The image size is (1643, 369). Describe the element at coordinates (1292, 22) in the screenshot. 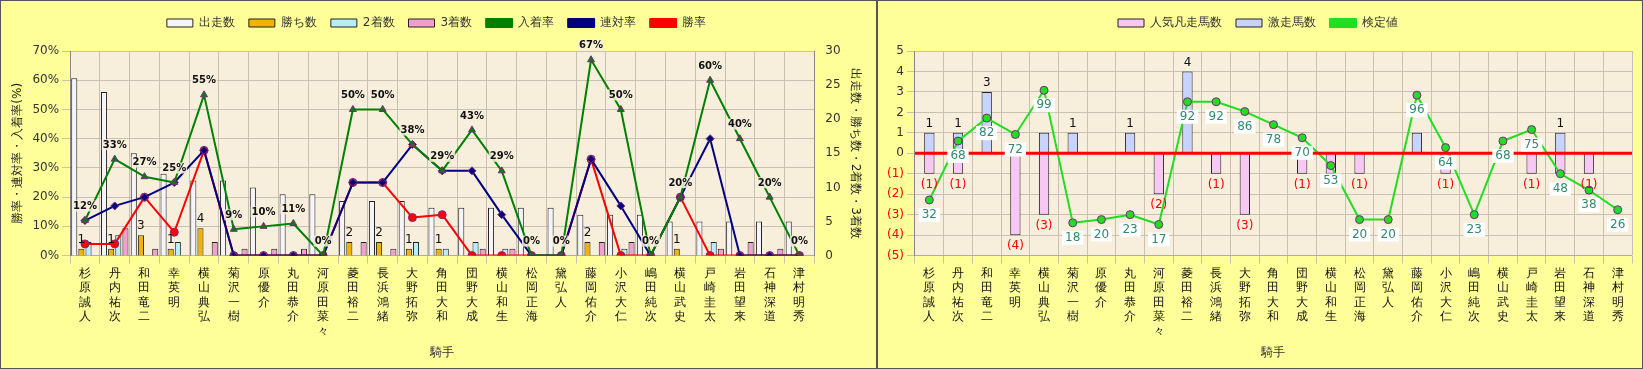

I see `legend-label: 激走馬数` at that location.